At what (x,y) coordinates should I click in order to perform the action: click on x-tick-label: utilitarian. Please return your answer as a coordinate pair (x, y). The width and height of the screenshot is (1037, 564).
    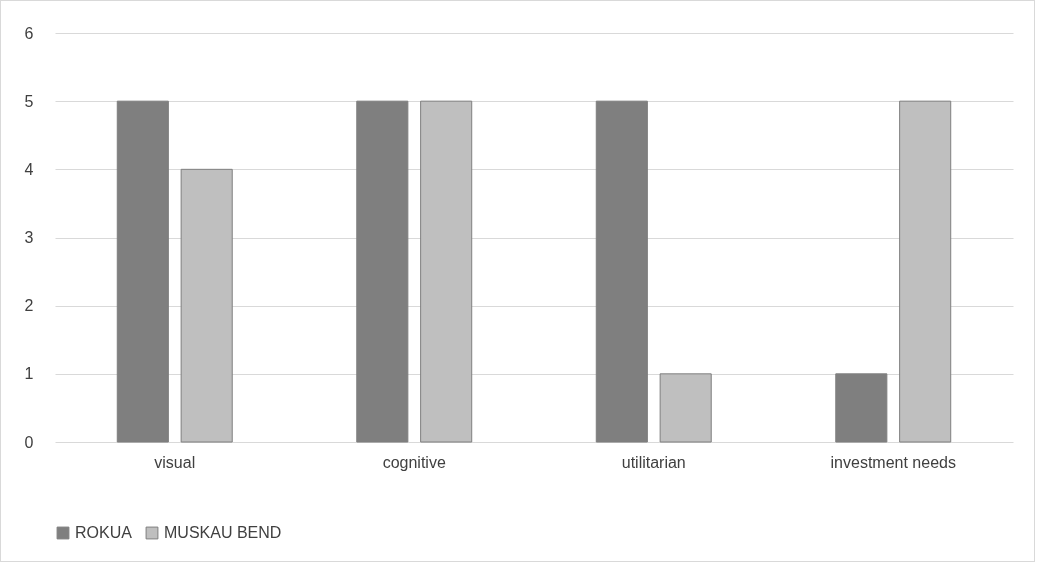
    Looking at the image, I should click on (653, 462).